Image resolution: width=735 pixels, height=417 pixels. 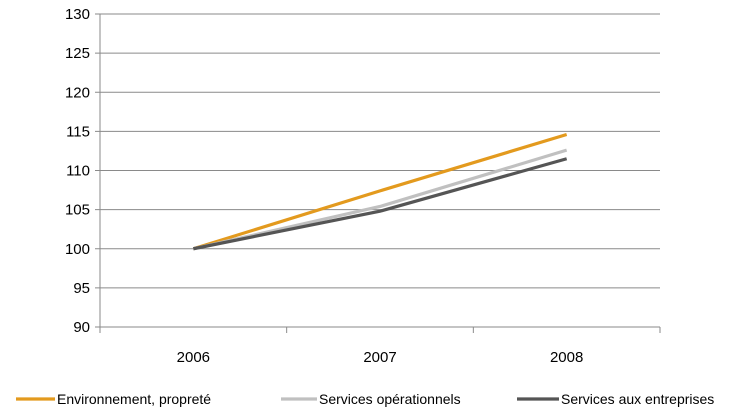 I want to click on x-tick-label: 2006, so click(x=193, y=357).